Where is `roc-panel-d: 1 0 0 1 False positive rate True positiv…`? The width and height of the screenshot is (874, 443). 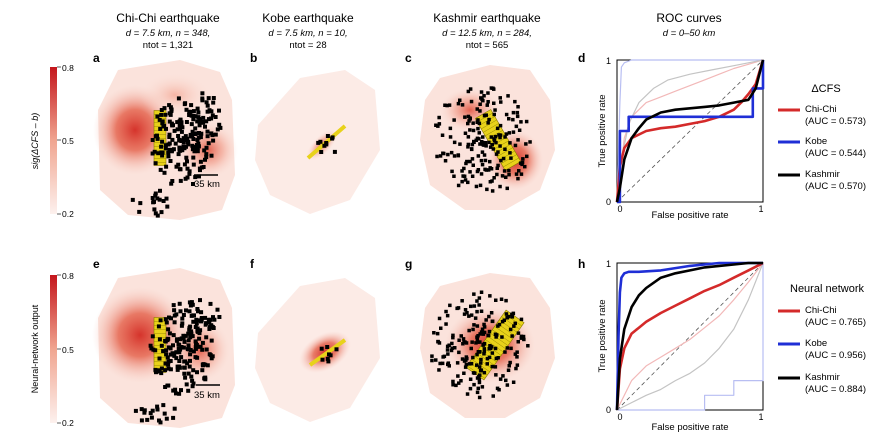
roc-panel-d: 1 0 0 1 False positive rate True positiv… is located at coordinates (681, 138).